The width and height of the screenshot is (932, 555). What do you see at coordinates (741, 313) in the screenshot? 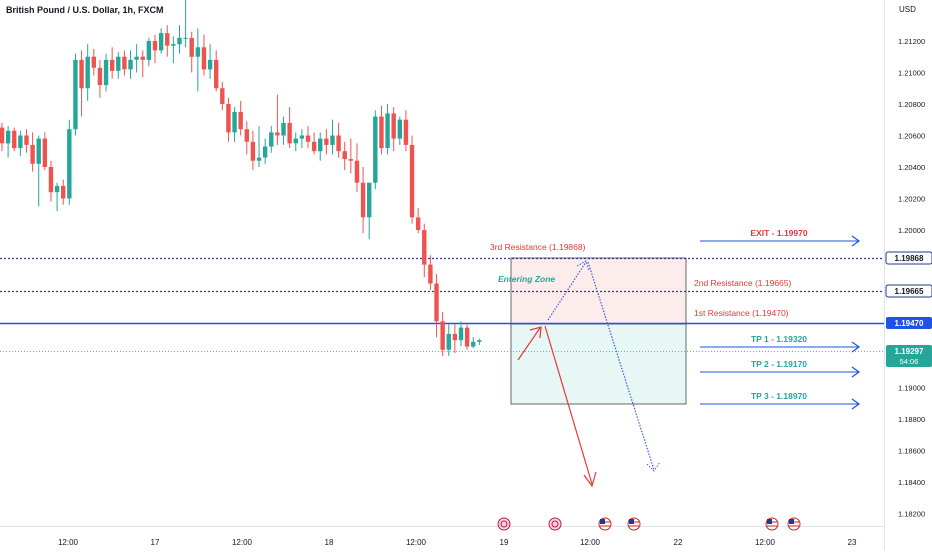
I see `resistance-1-label: 1st Resistance (1.19470)` at bounding box center [741, 313].